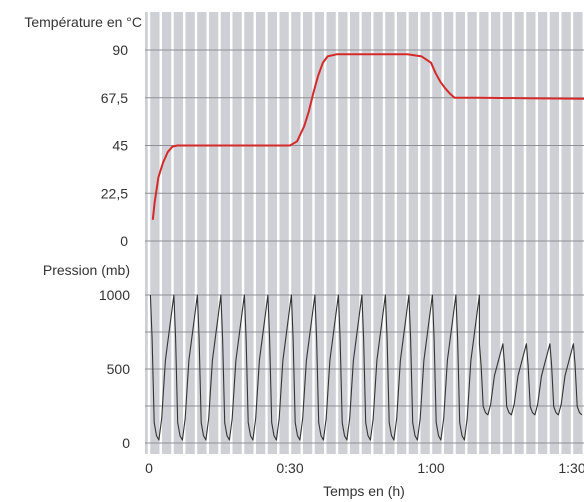  I want to click on pressure-tick-label: 0, so click(126, 443).